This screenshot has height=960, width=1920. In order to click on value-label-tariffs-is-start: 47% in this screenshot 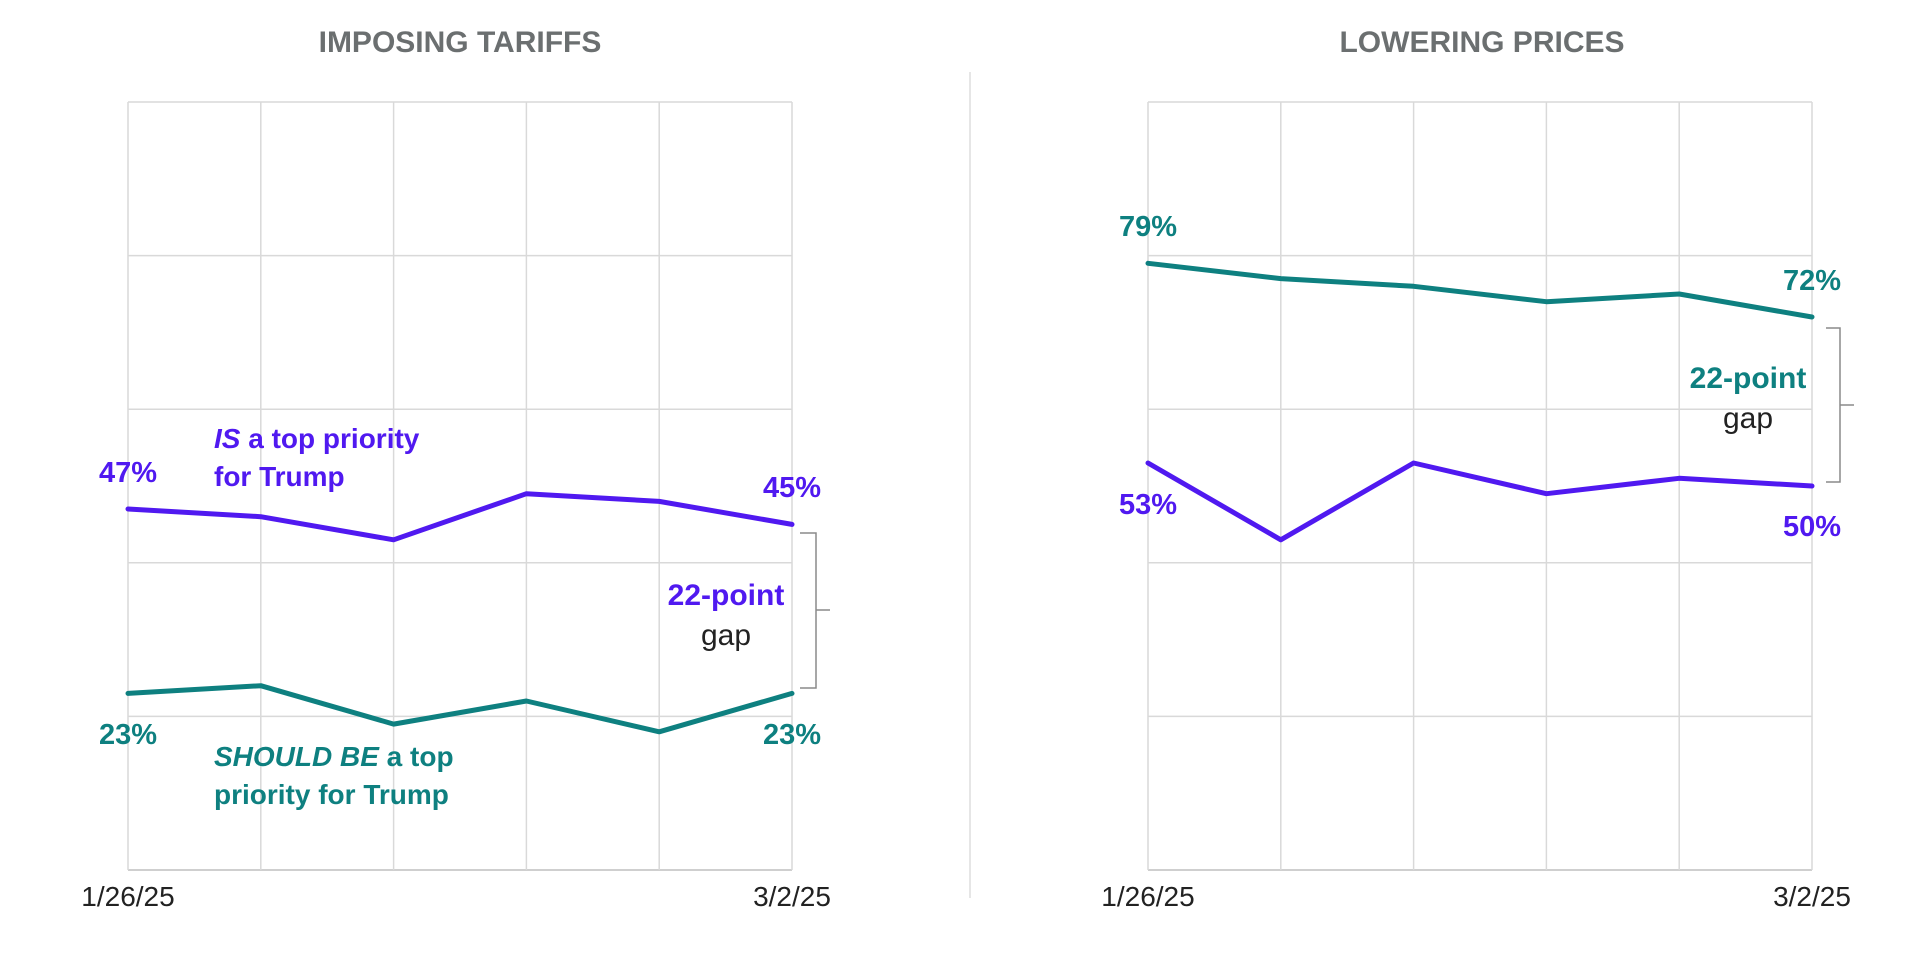, I will do `click(128, 473)`.